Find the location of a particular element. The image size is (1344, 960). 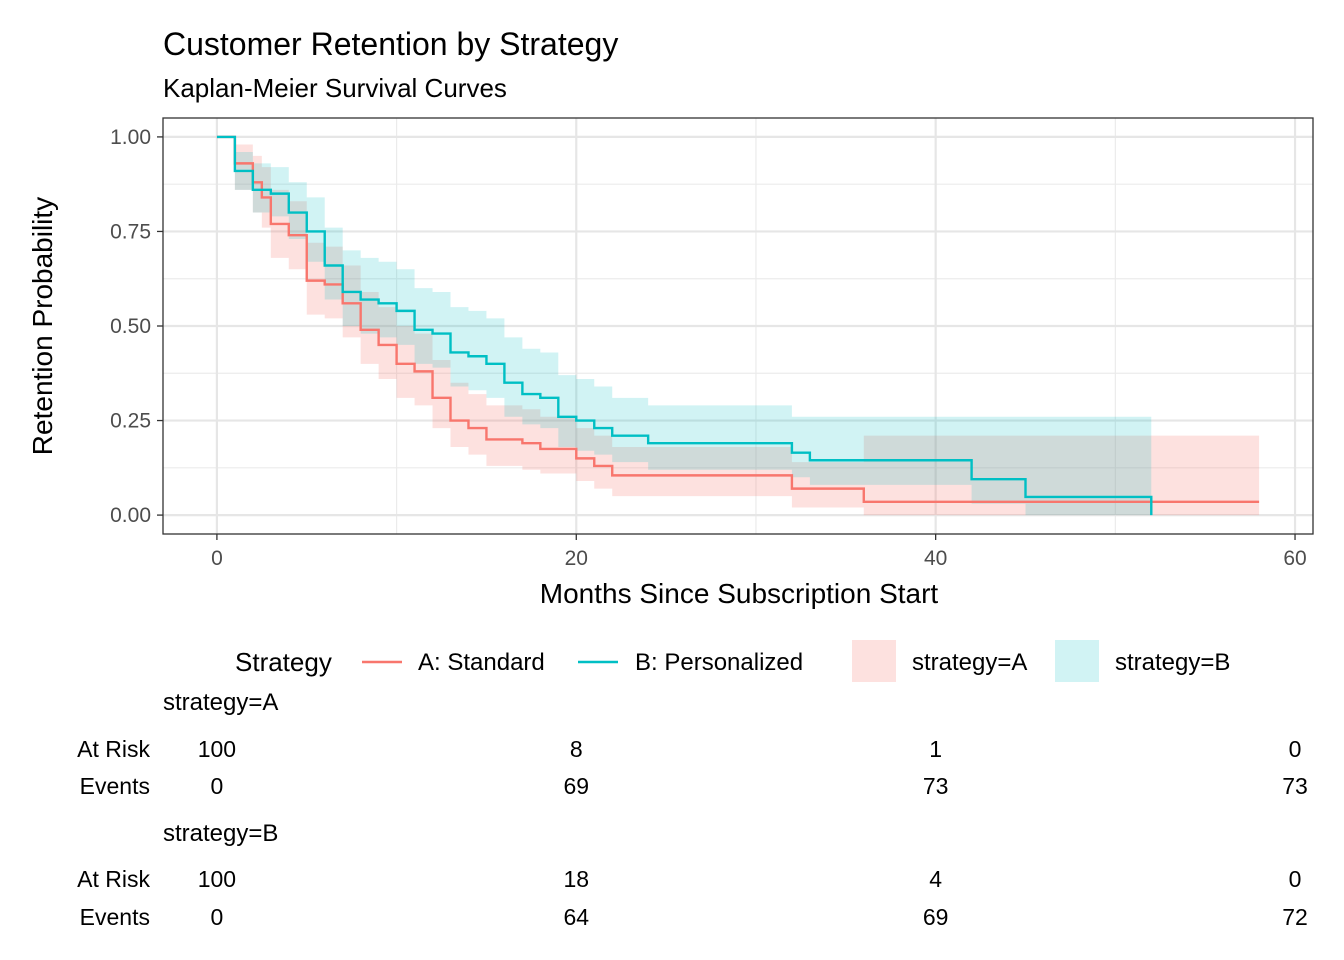

at-risk-value-a-1: 8 is located at coordinates (576, 749).